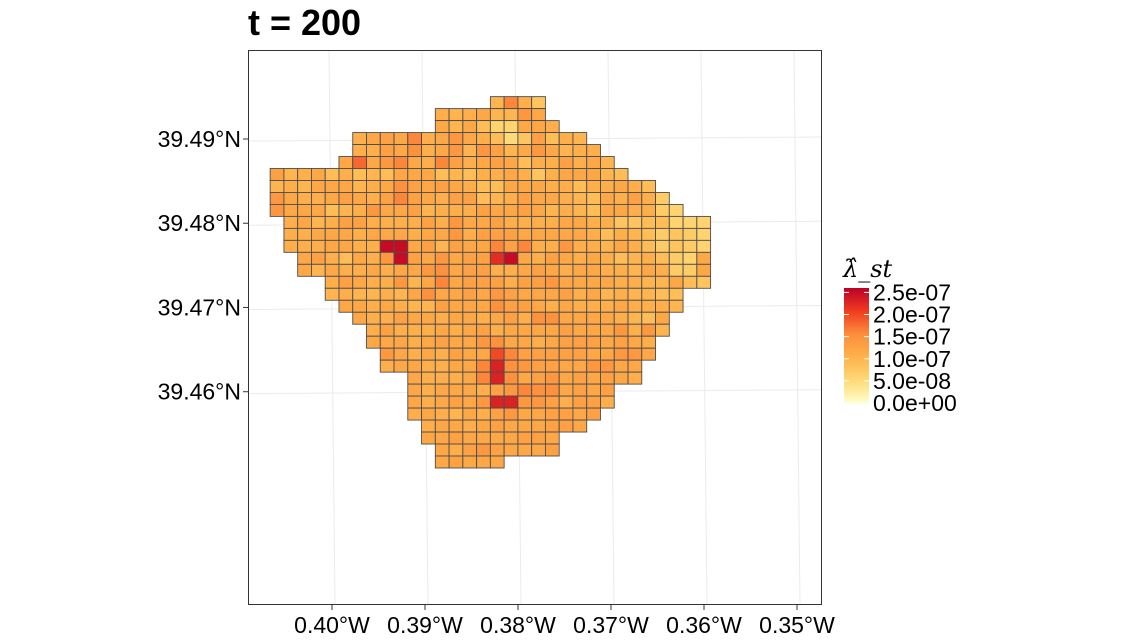 Image resolution: width=1123 pixels, height=644 pixels. Describe the element at coordinates (442, 234) in the screenshot. I see `heatmap-cell-r11-c12` at that location.